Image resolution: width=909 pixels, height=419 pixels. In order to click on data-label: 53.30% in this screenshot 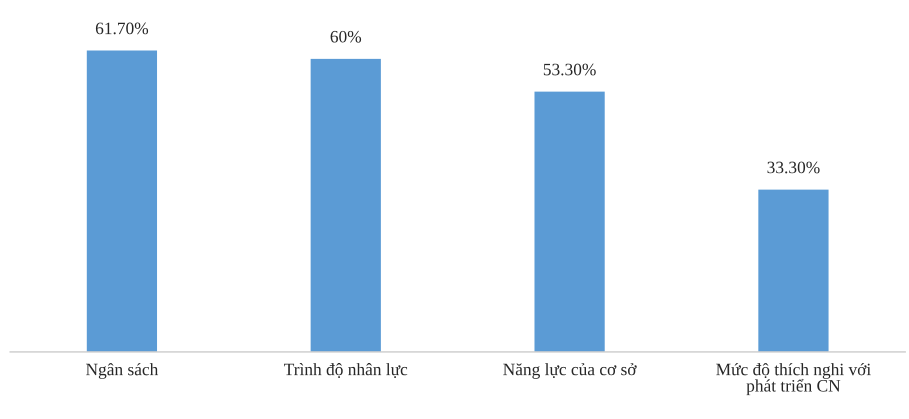, I will do `click(570, 70)`.